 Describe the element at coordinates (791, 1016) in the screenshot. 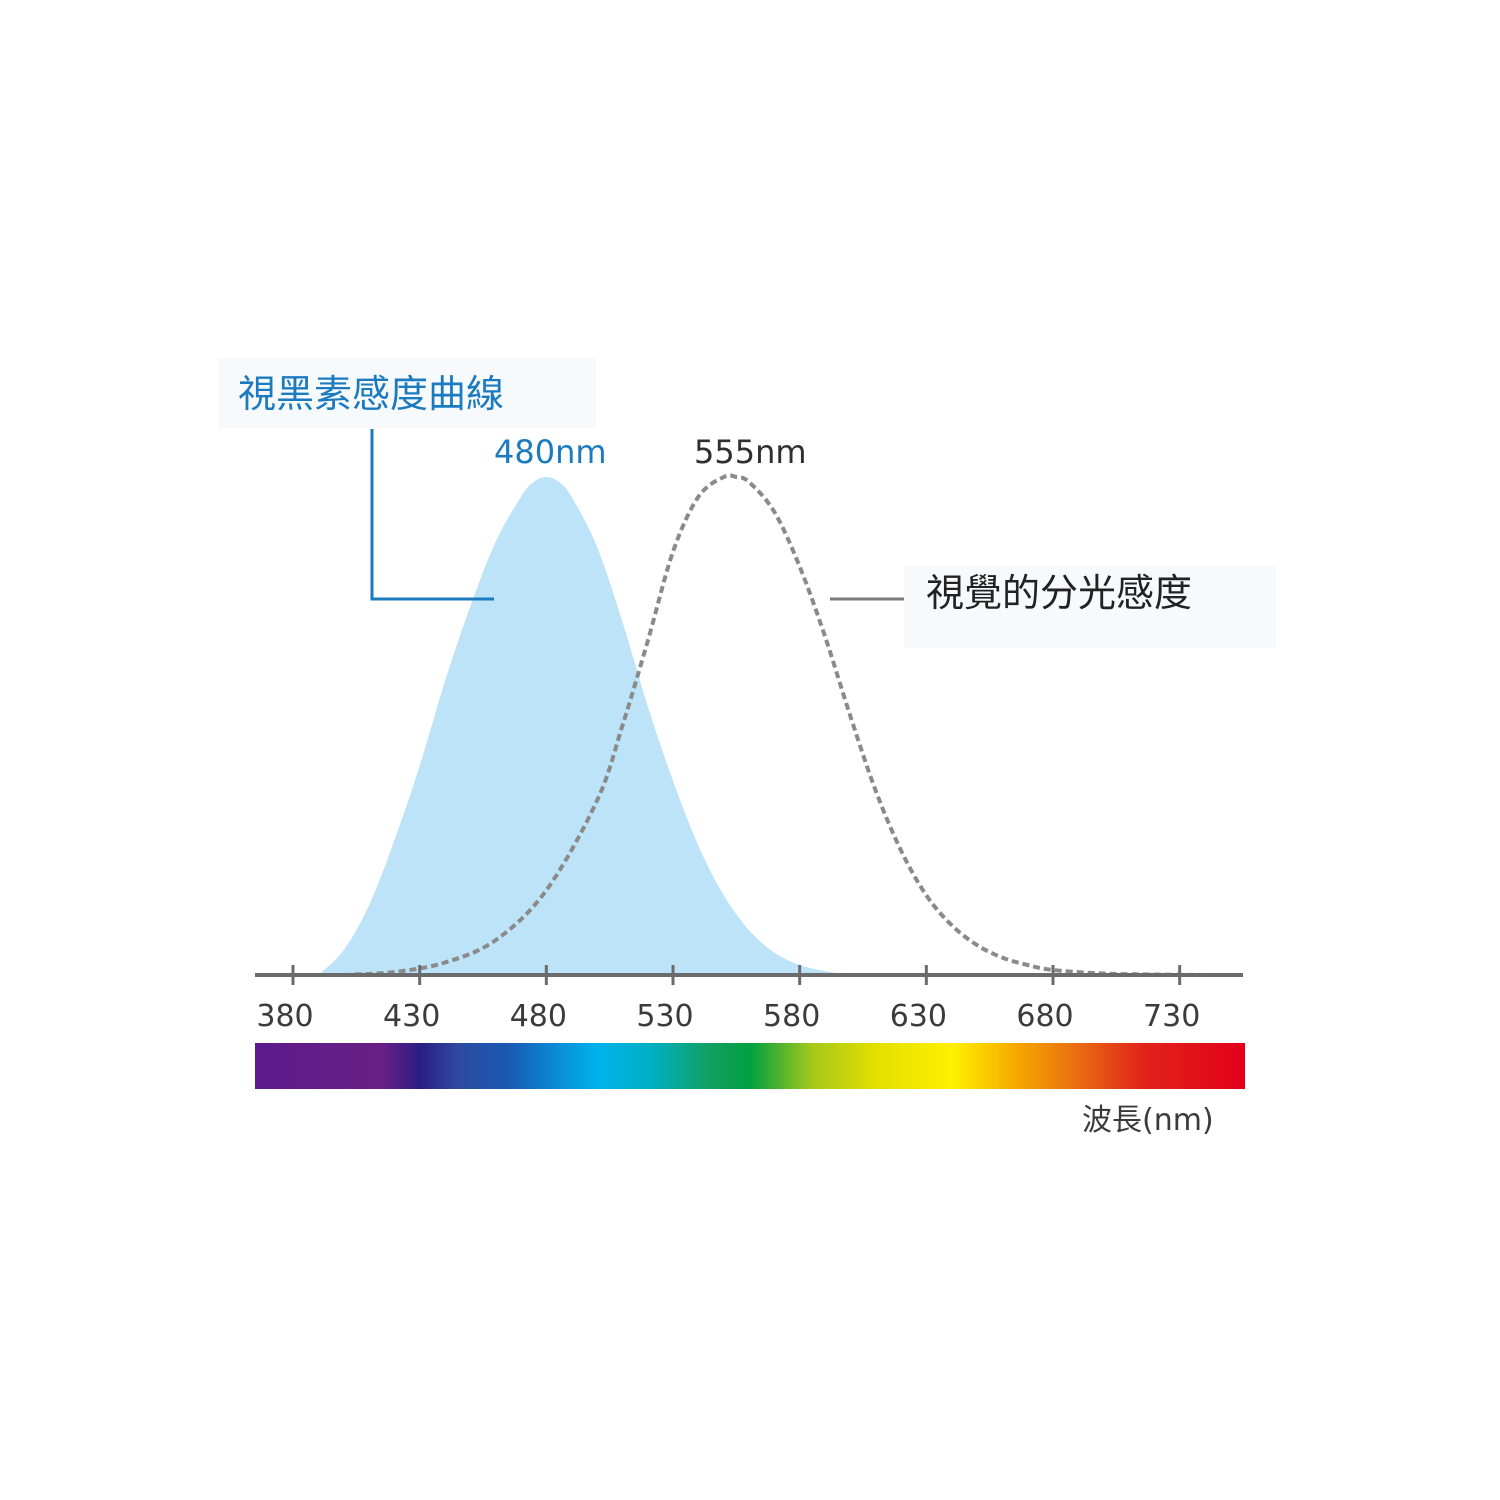

I see `x-tick-label-580: 580` at that location.